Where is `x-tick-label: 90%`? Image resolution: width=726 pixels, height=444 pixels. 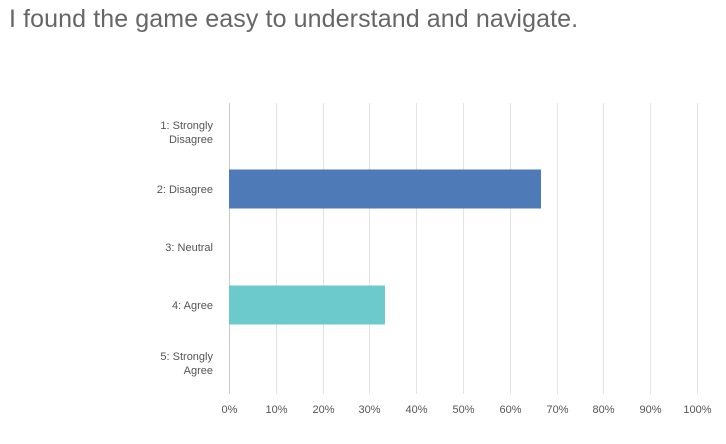
x-tick-label: 90% is located at coordinates (650, 410).